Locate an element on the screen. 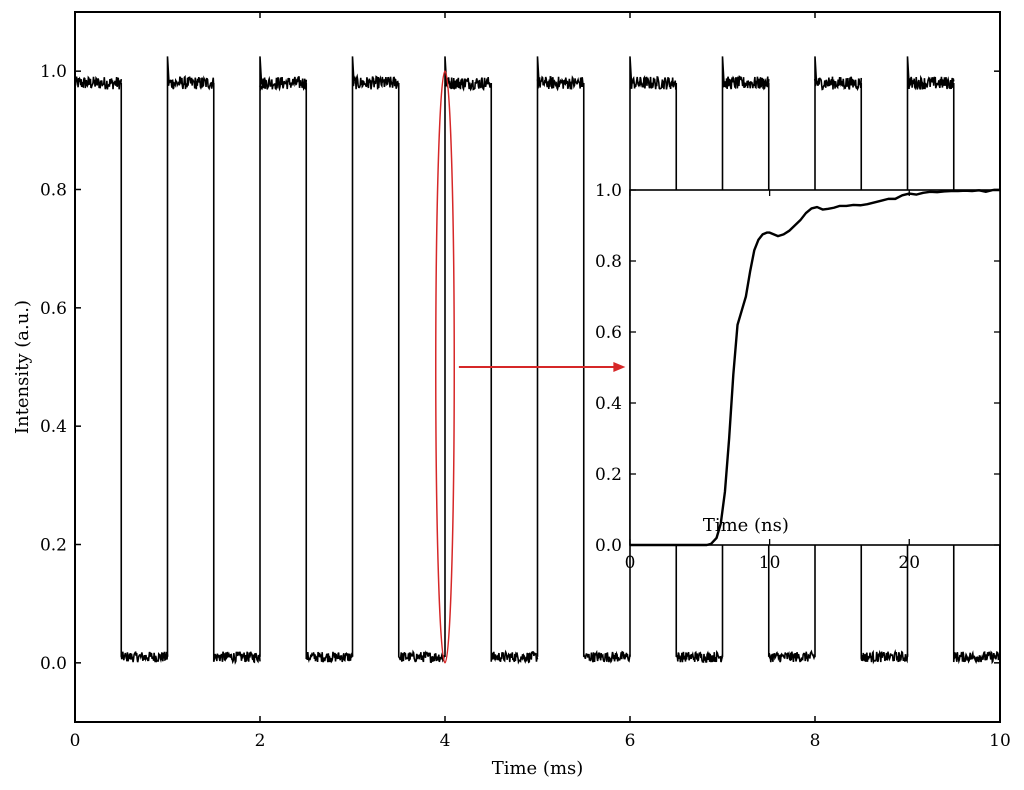 This screenshot has width=1024, height=790. main-x-tick-label: 0 is located at coordinates (75, 741).